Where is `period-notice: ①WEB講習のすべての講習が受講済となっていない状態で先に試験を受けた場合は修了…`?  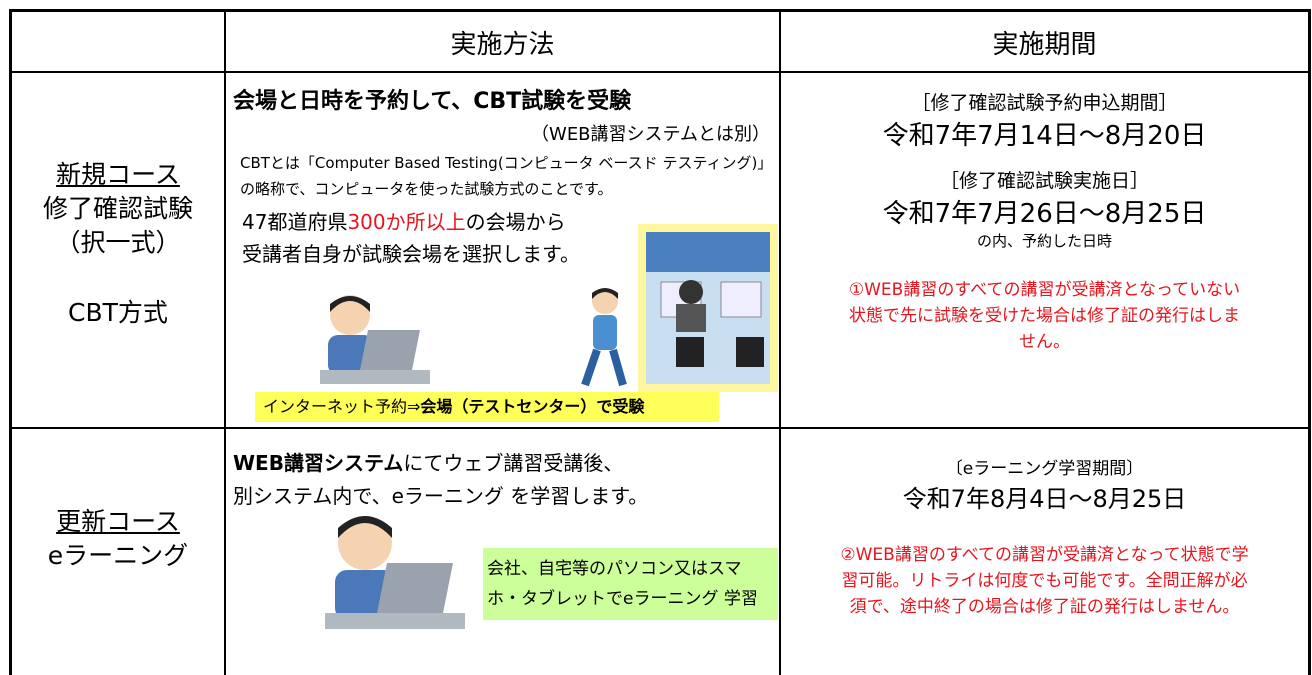 period-notice: ①WEB講習のすべての講習が受講済となっていない状態で先に試験を受けた場合は修了… is located at coordinates (1044, 316).